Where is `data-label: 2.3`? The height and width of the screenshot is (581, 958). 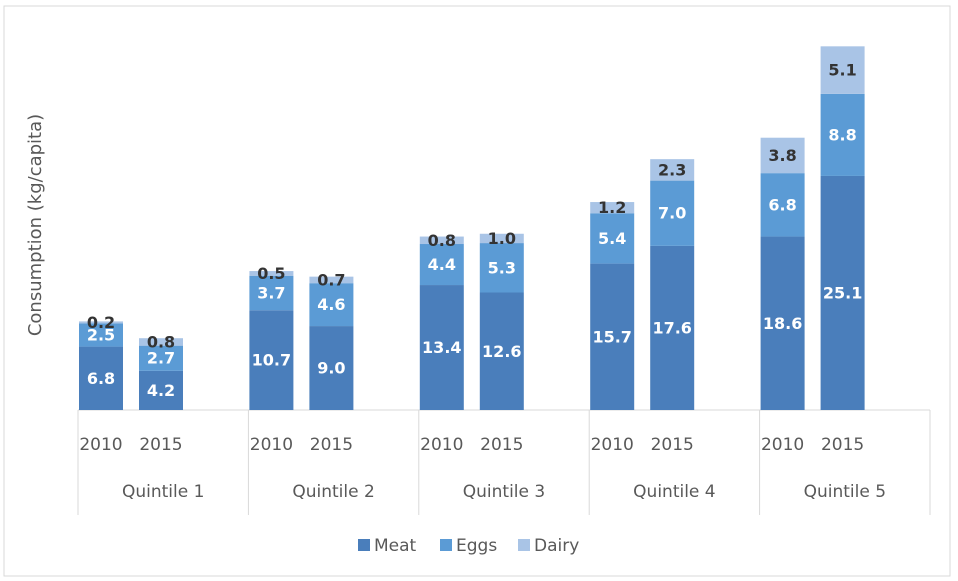 data-label: 2.3 is located at coordinates (672, 169).